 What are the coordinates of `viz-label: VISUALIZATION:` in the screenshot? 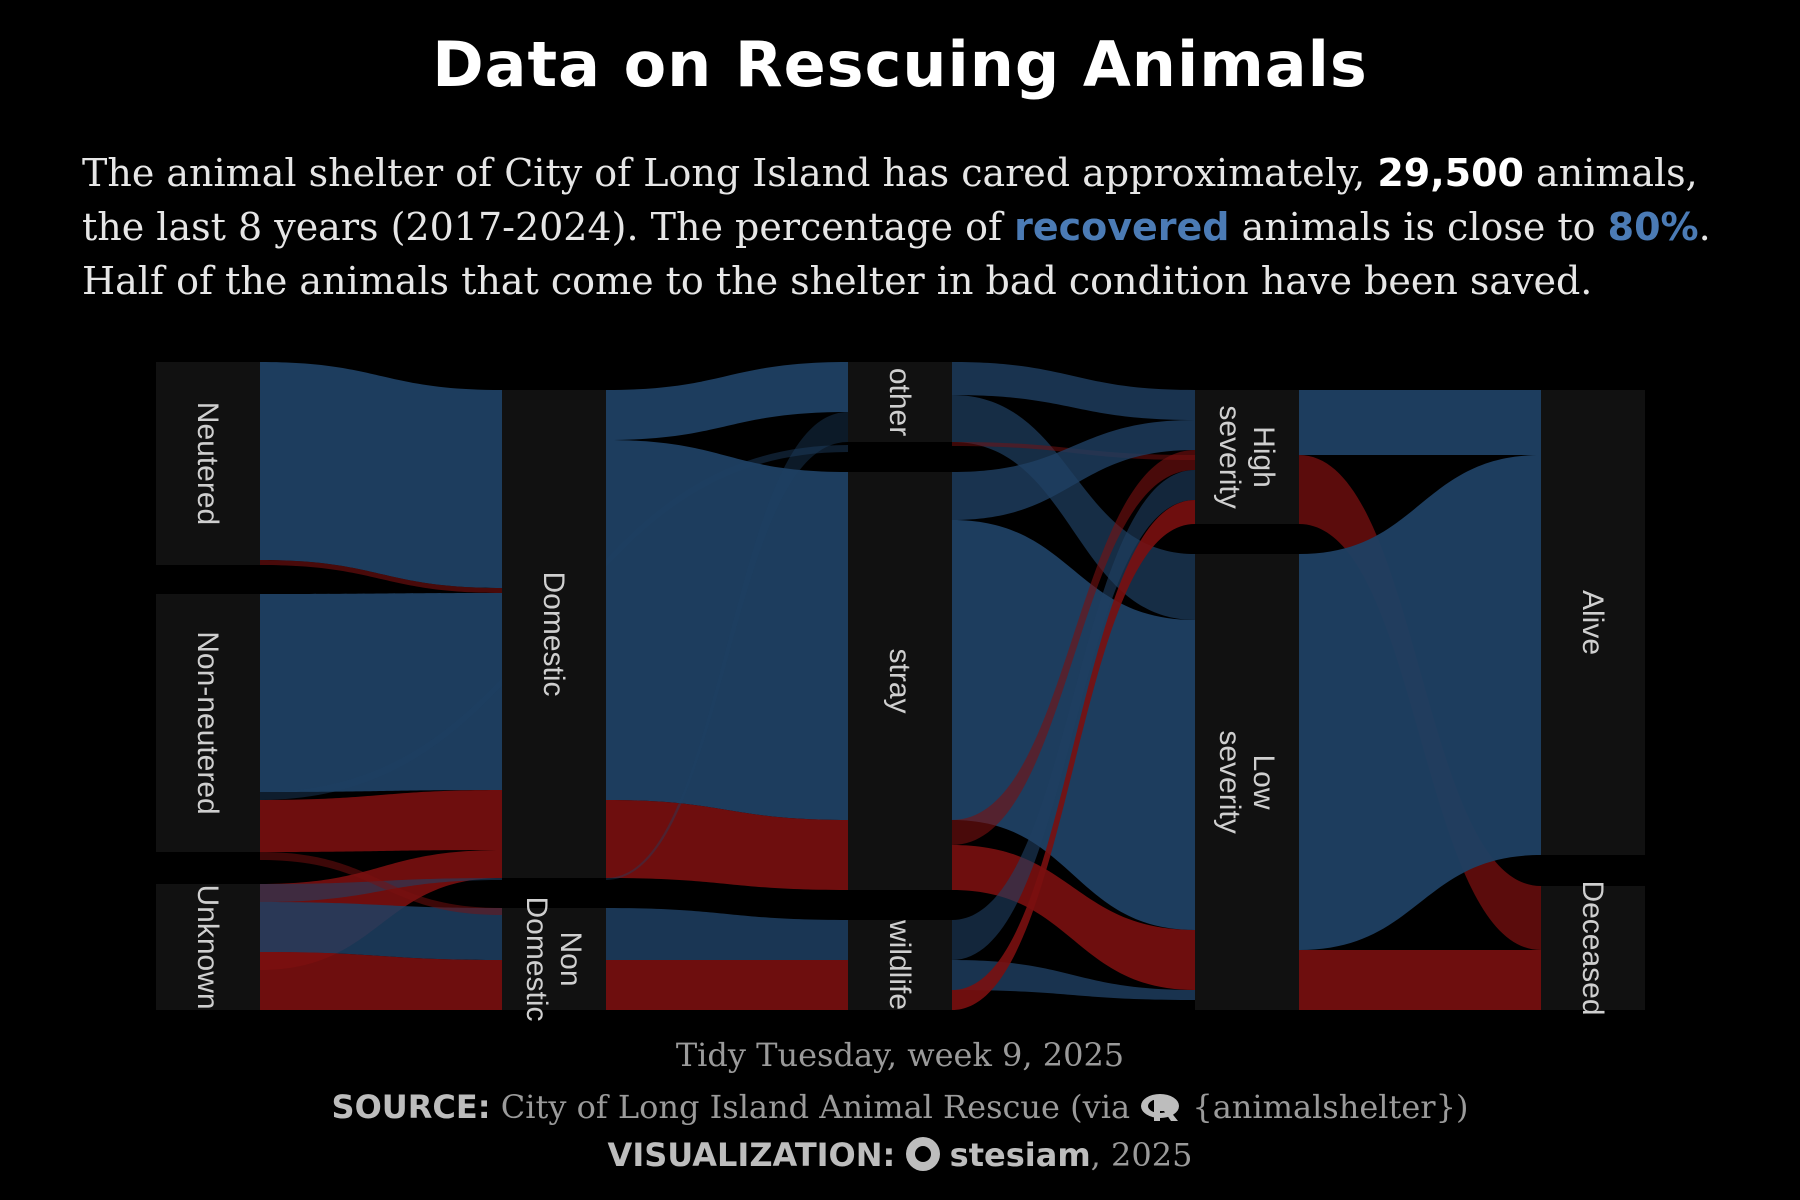 It's located at (751, 1155).